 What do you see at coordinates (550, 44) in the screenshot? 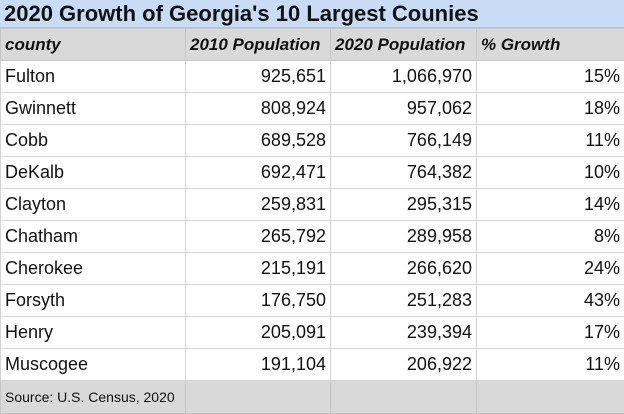
I see `header-growth: % Growth` at bounding box center [550, 44].